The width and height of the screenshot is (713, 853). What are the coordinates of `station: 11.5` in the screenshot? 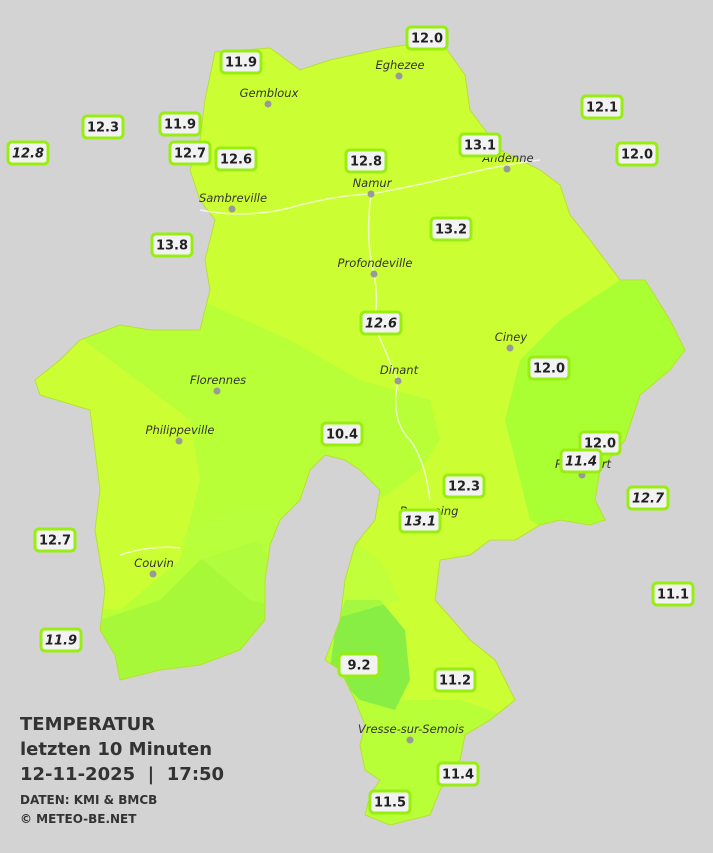 It's located at (390, 802).